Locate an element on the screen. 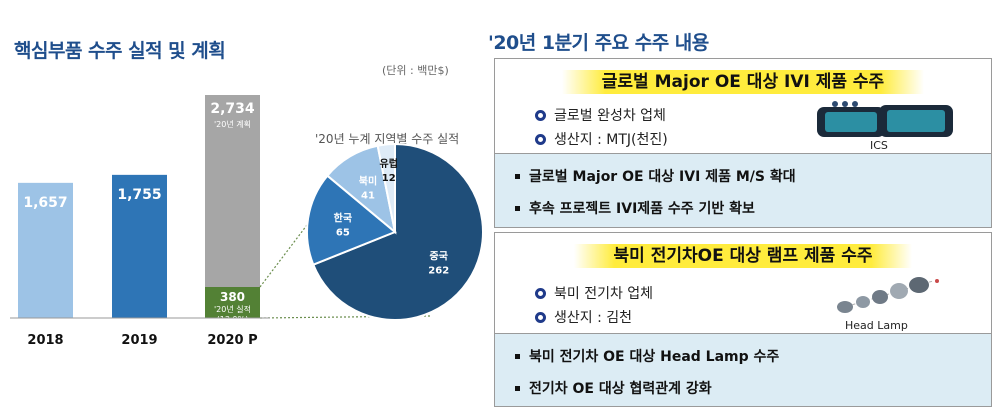 Image resolution: width=1000 pixels, height=413 pixels. bar-2019 is located at coordinates (139, 246).